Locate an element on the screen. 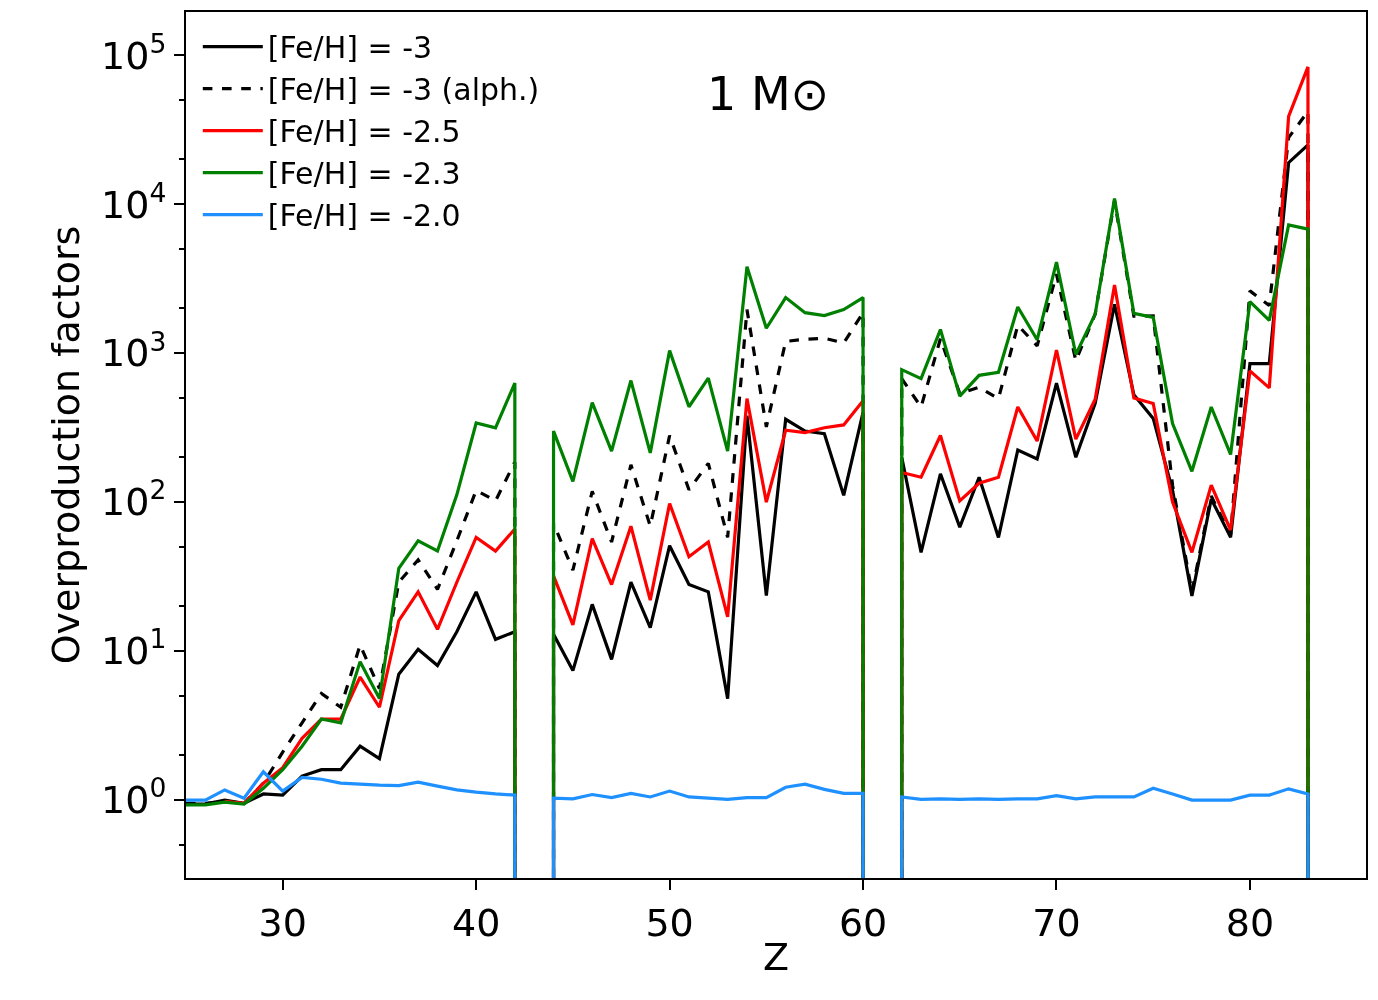 This screenshot has width=1378, height=1000. legend-label: [Fe/H] = -3 (alph.) is located at coordinates (403, 90).